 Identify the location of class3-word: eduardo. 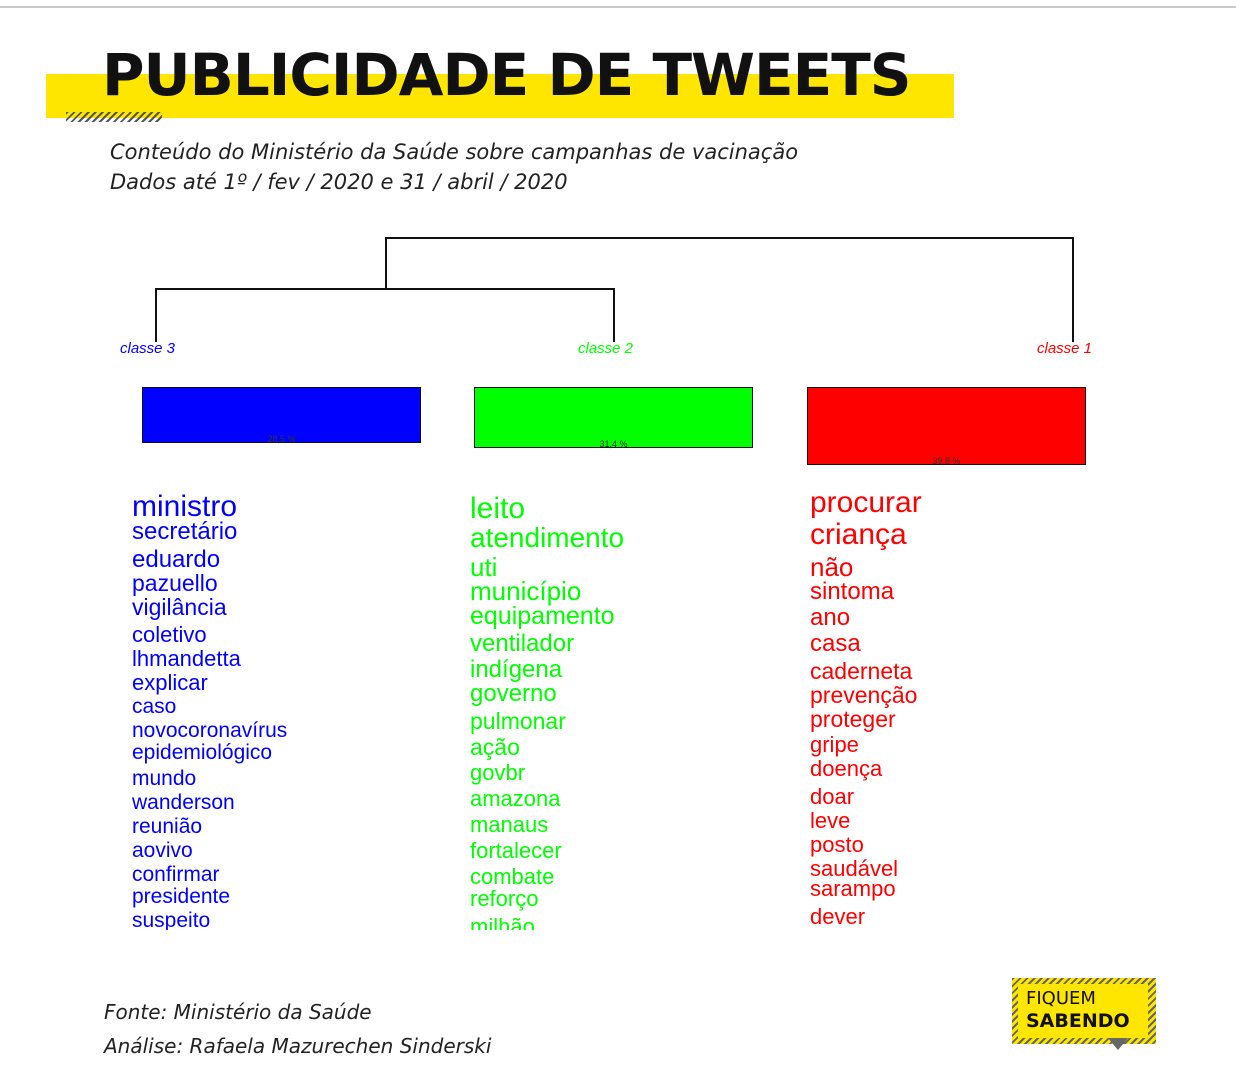
(176, 559).